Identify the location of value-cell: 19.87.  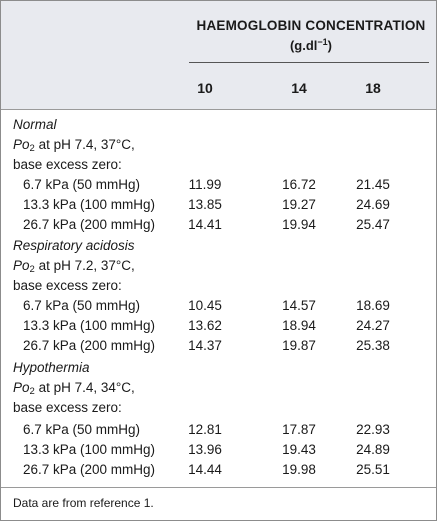
(299, 345).